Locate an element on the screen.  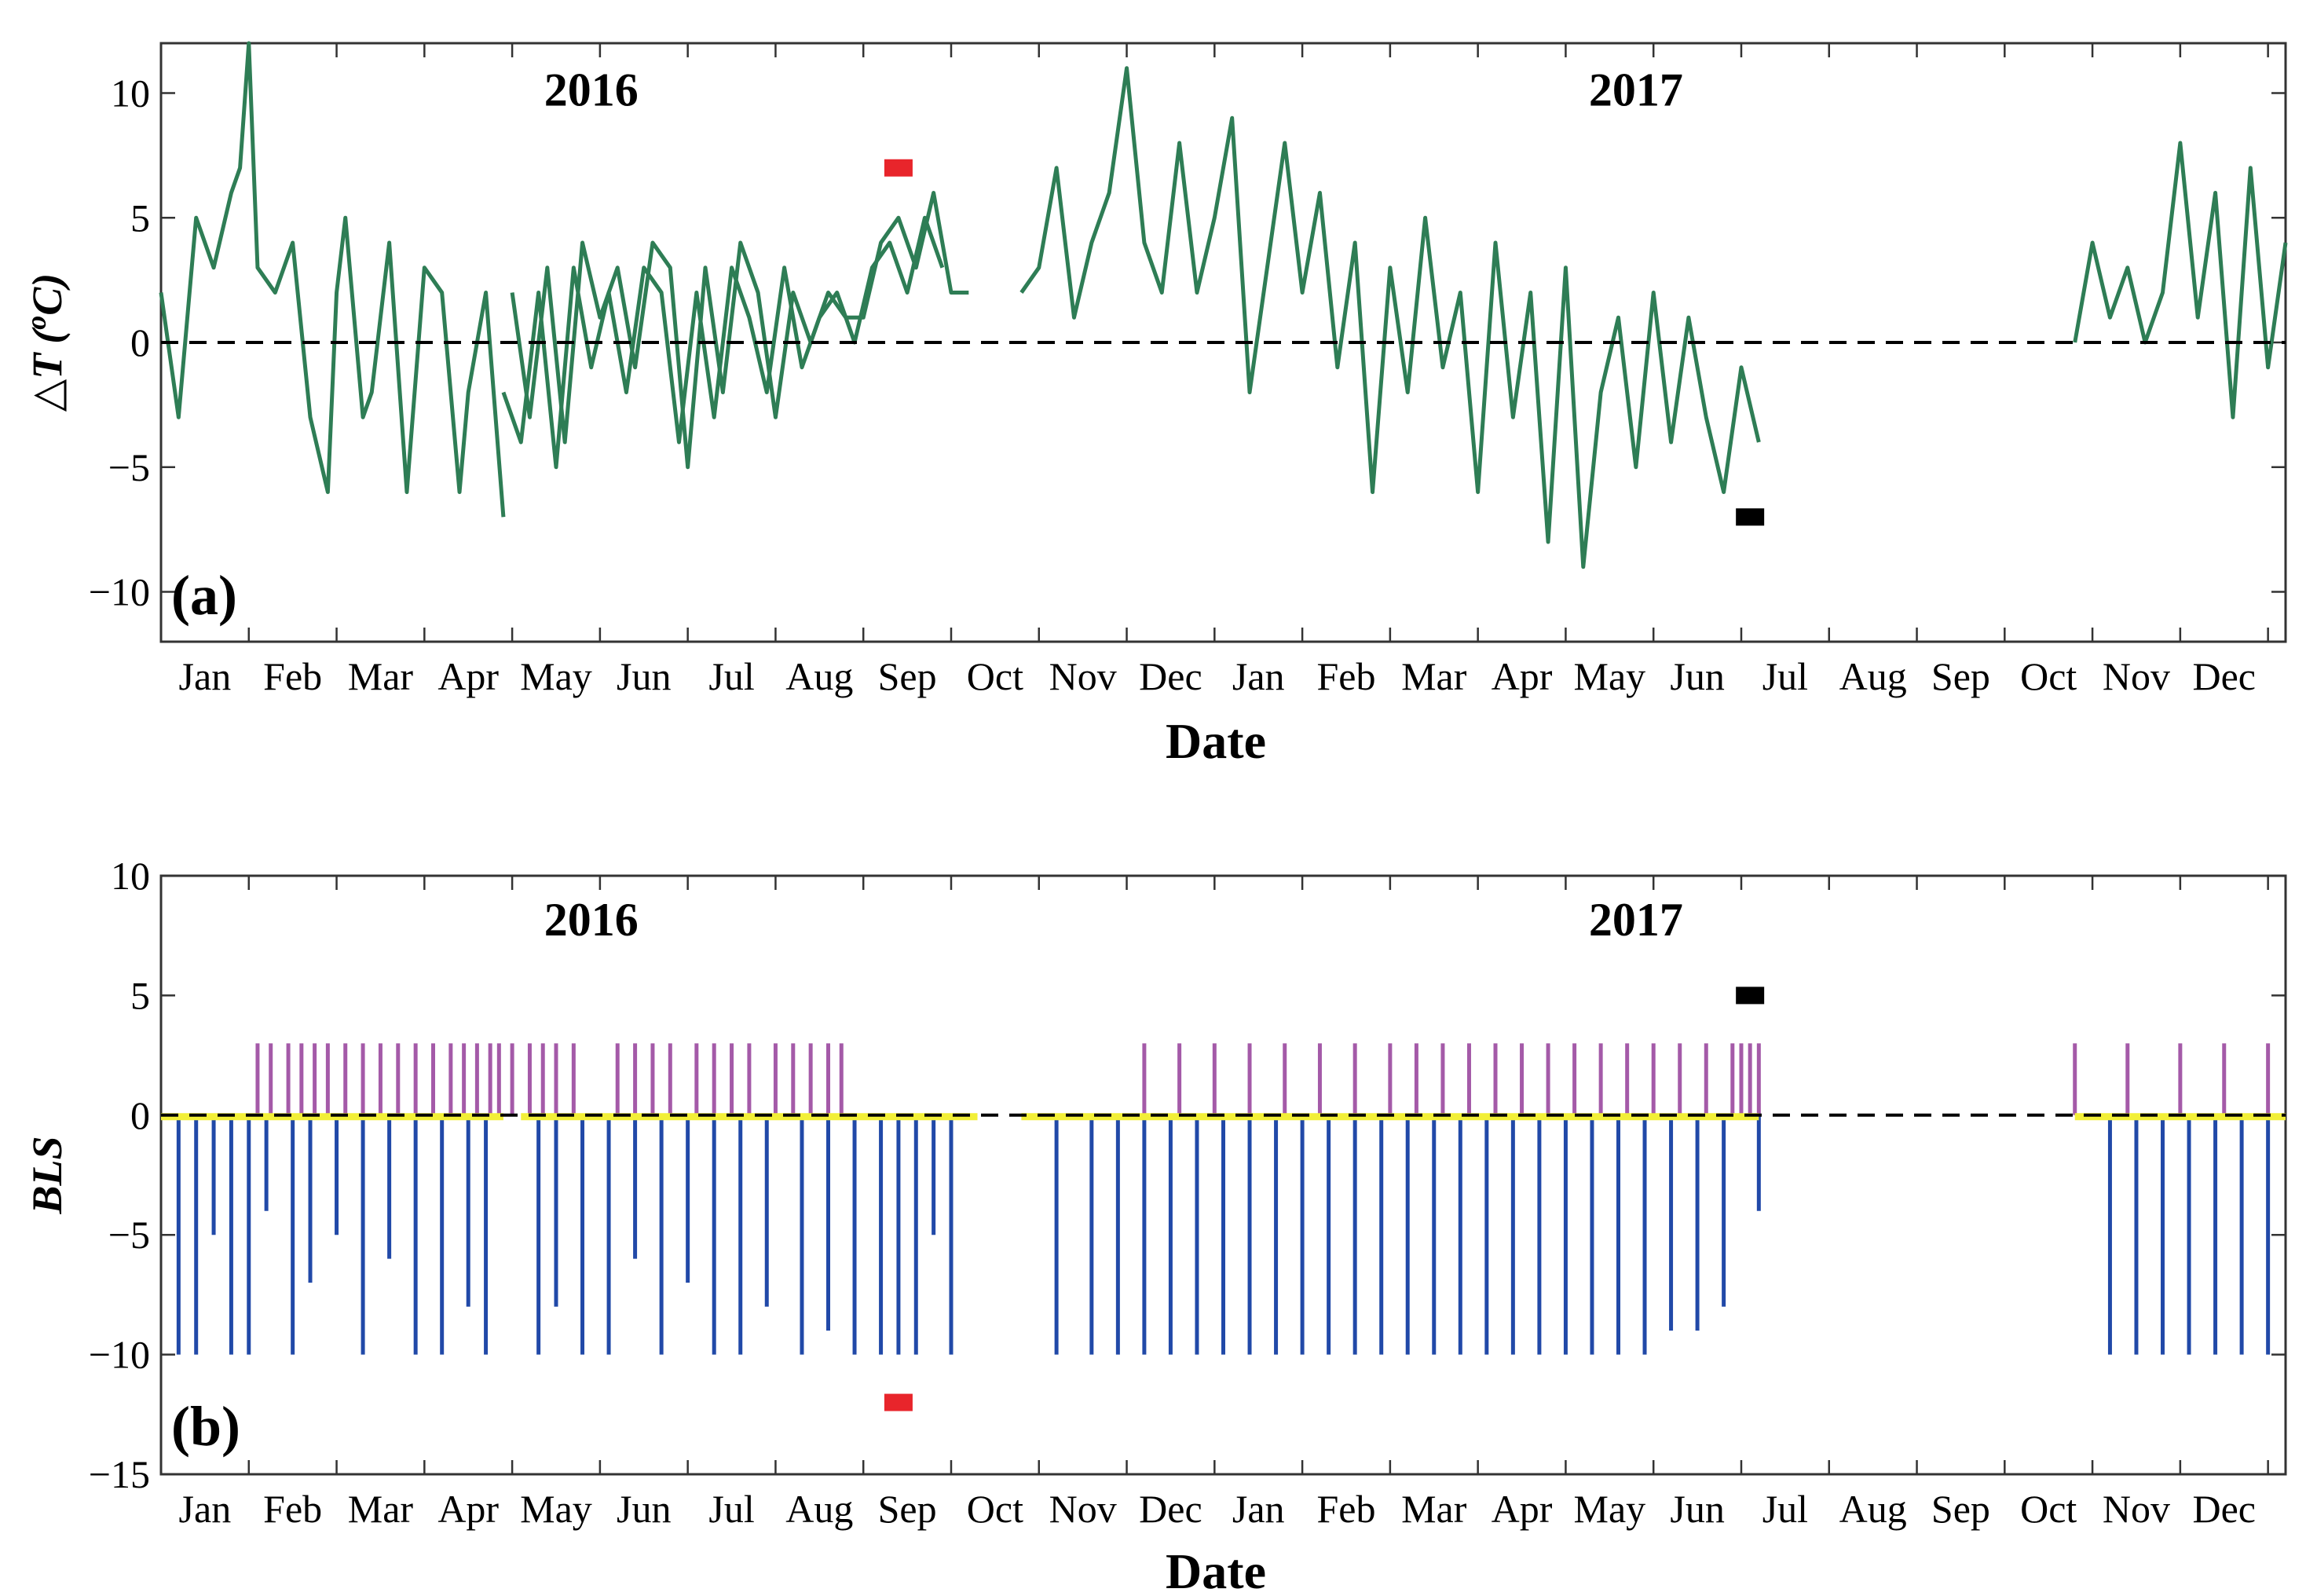
panel-a-year-label-2017: 2017 is located at coordinates (1636, 89).